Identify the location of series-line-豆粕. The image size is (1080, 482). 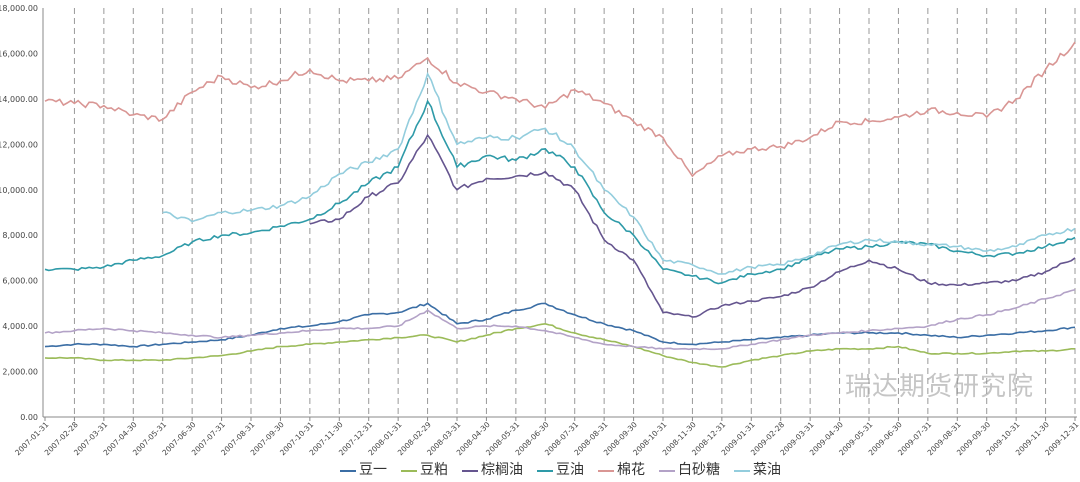
(560, 345).